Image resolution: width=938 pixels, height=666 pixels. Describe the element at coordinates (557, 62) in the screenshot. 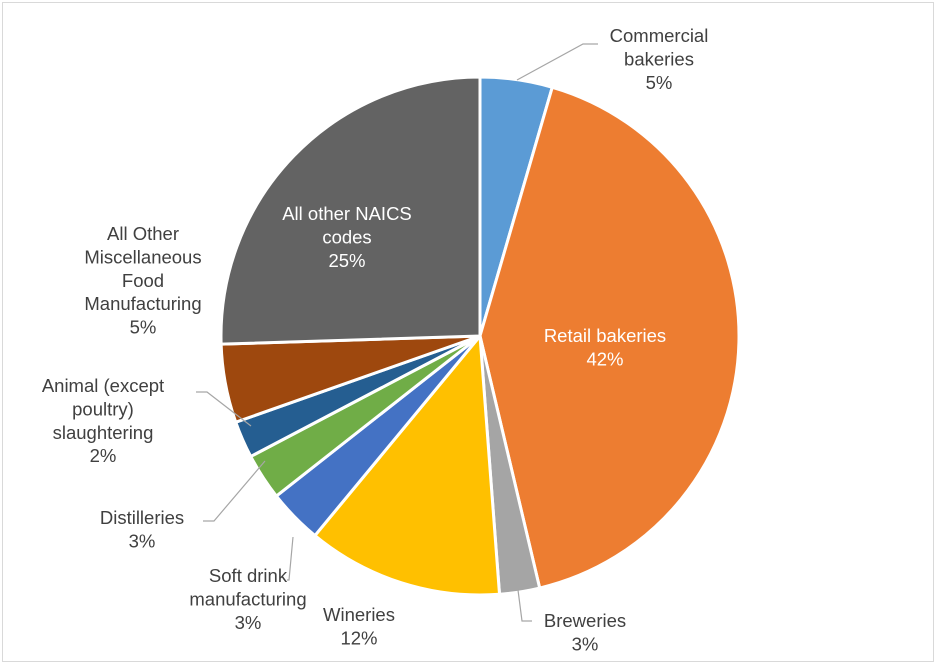

I see `leader-line-commercial-bakeries` at that location.